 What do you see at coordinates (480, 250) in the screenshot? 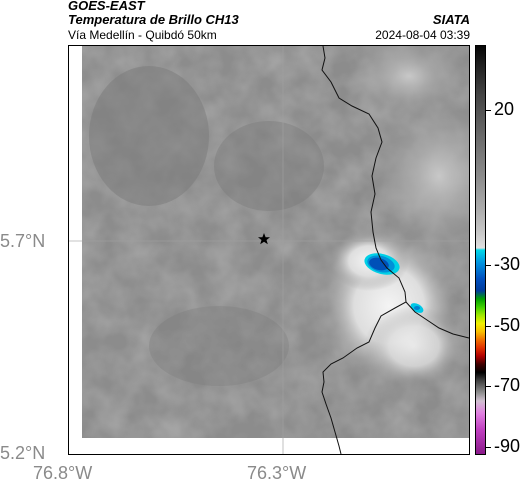
I see `colorbar` at bounding box center [480, 250].